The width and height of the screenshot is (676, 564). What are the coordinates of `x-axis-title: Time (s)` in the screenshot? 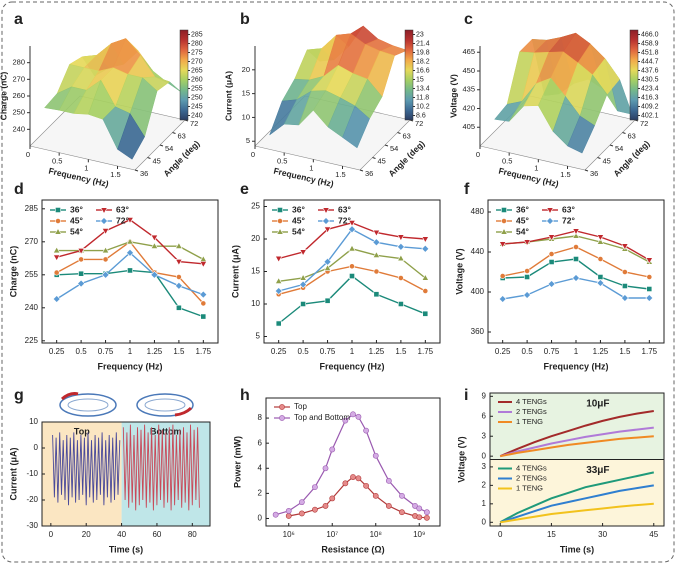 It's located at (577, 549).